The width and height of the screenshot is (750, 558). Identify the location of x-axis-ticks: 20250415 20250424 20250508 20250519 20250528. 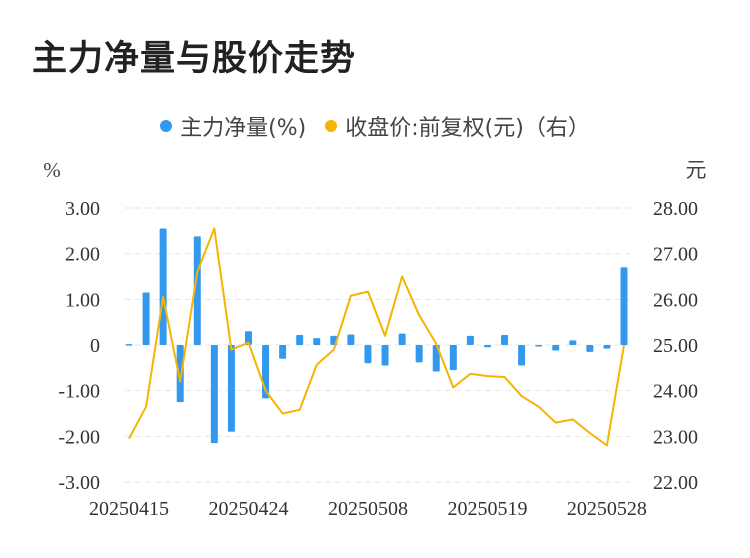
(368, 509).